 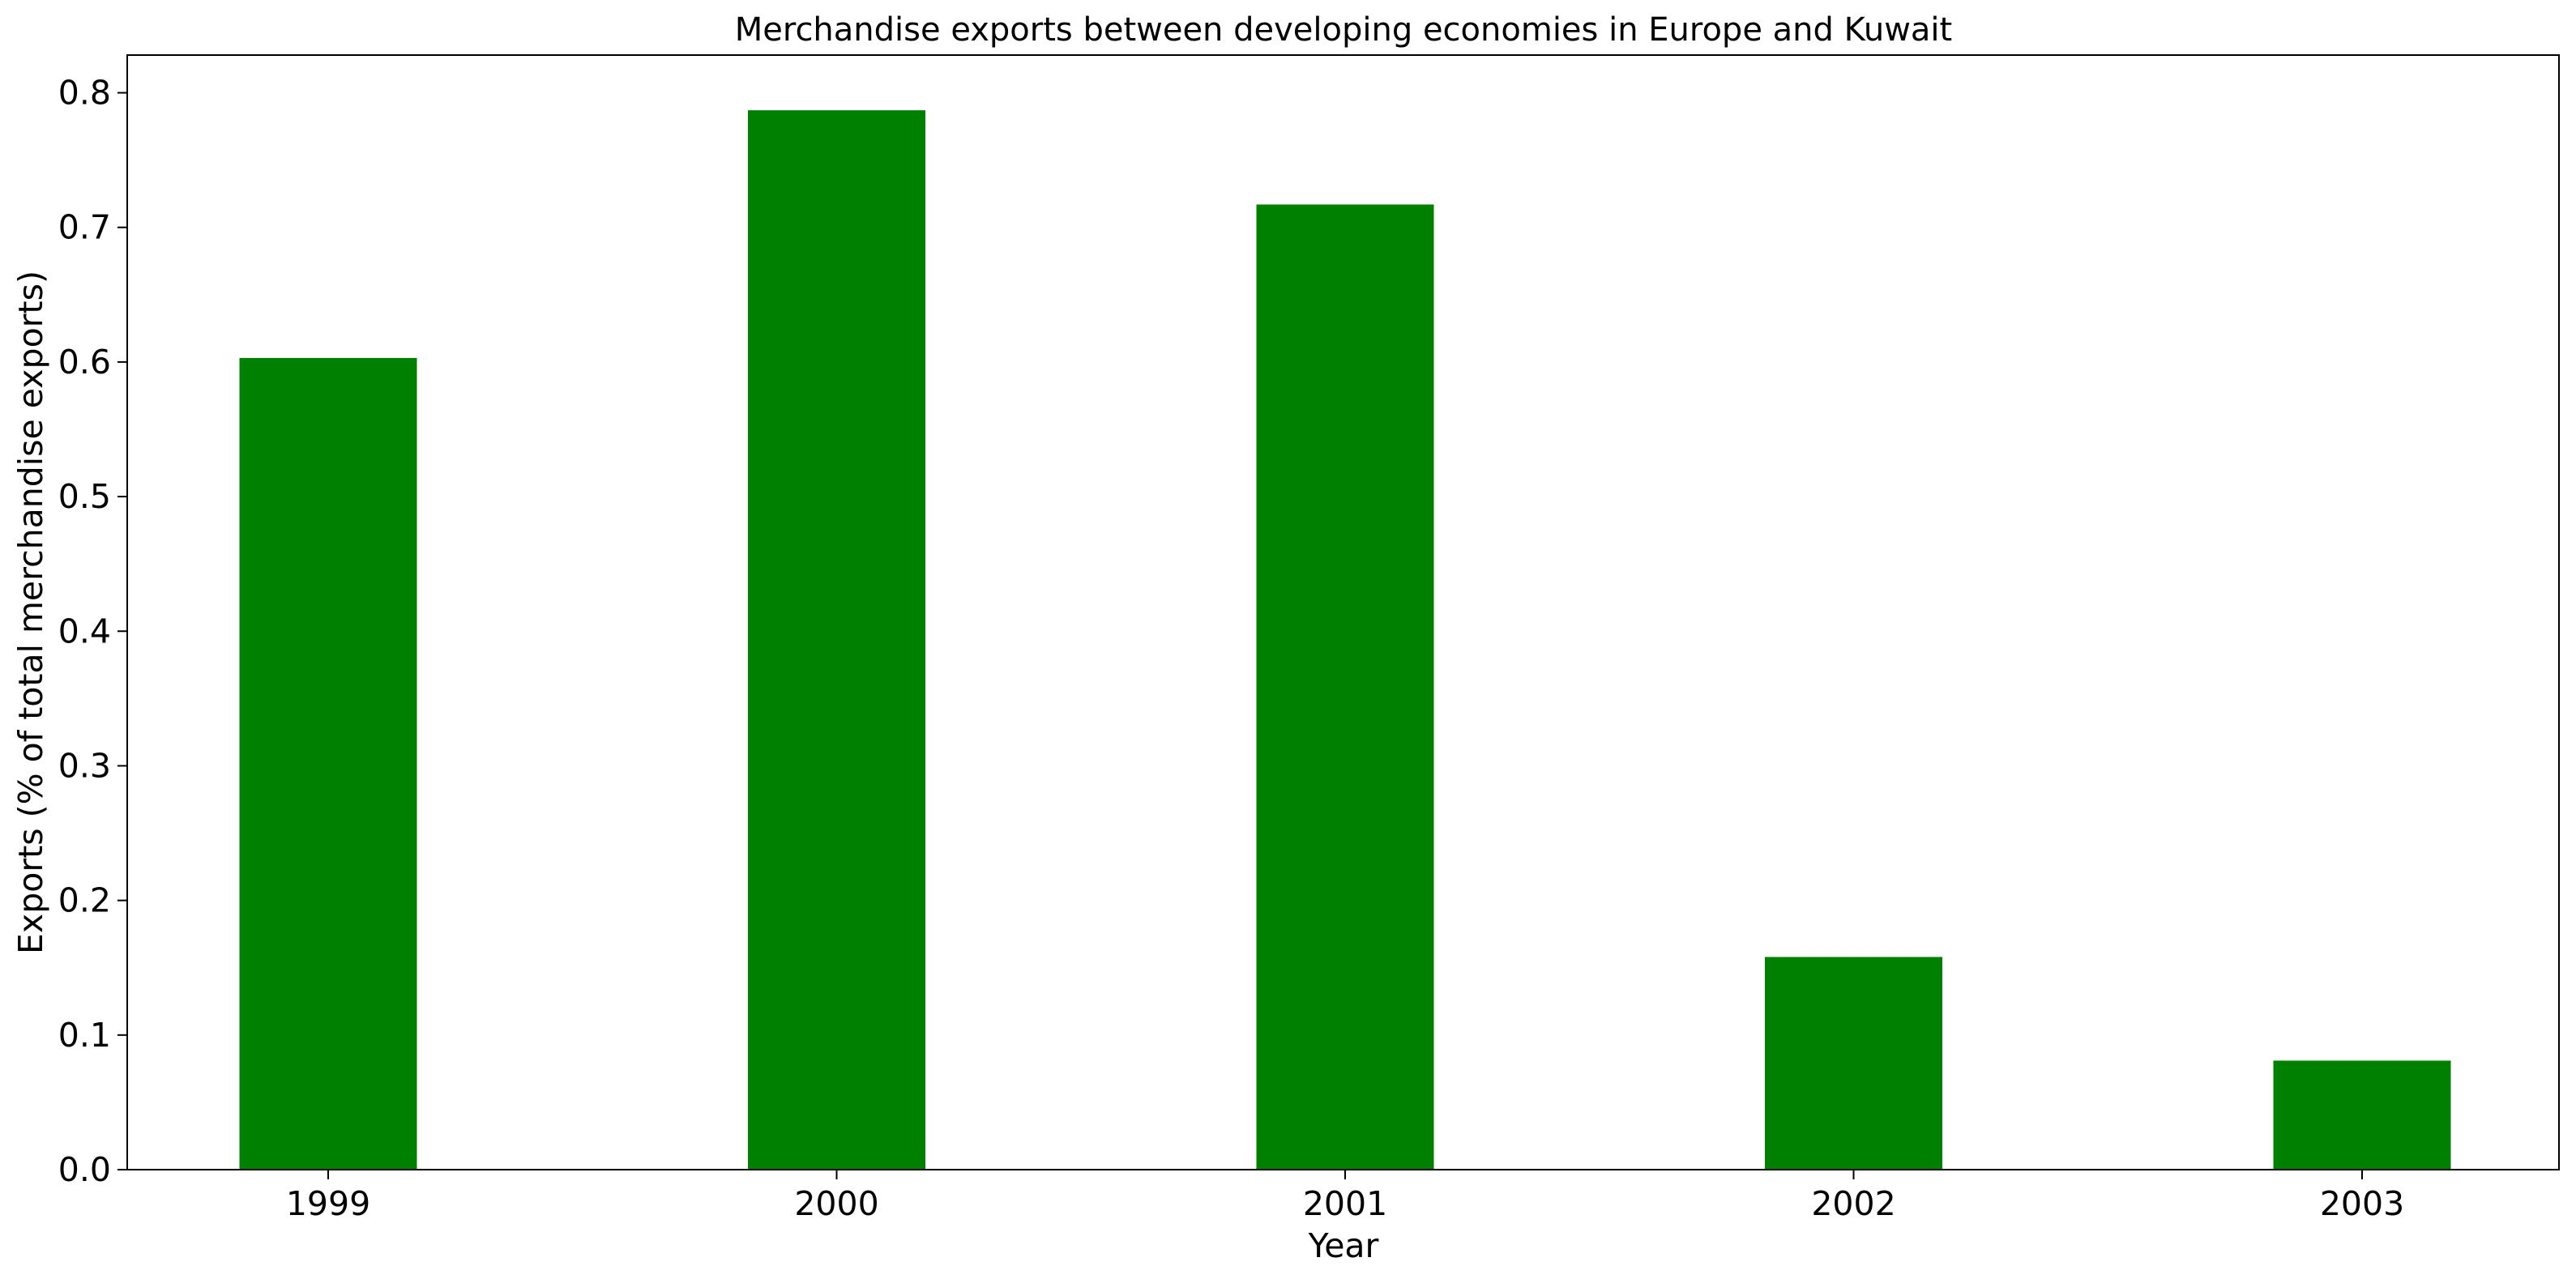 I want to click on bar-1999, so click(x=328, y=763).